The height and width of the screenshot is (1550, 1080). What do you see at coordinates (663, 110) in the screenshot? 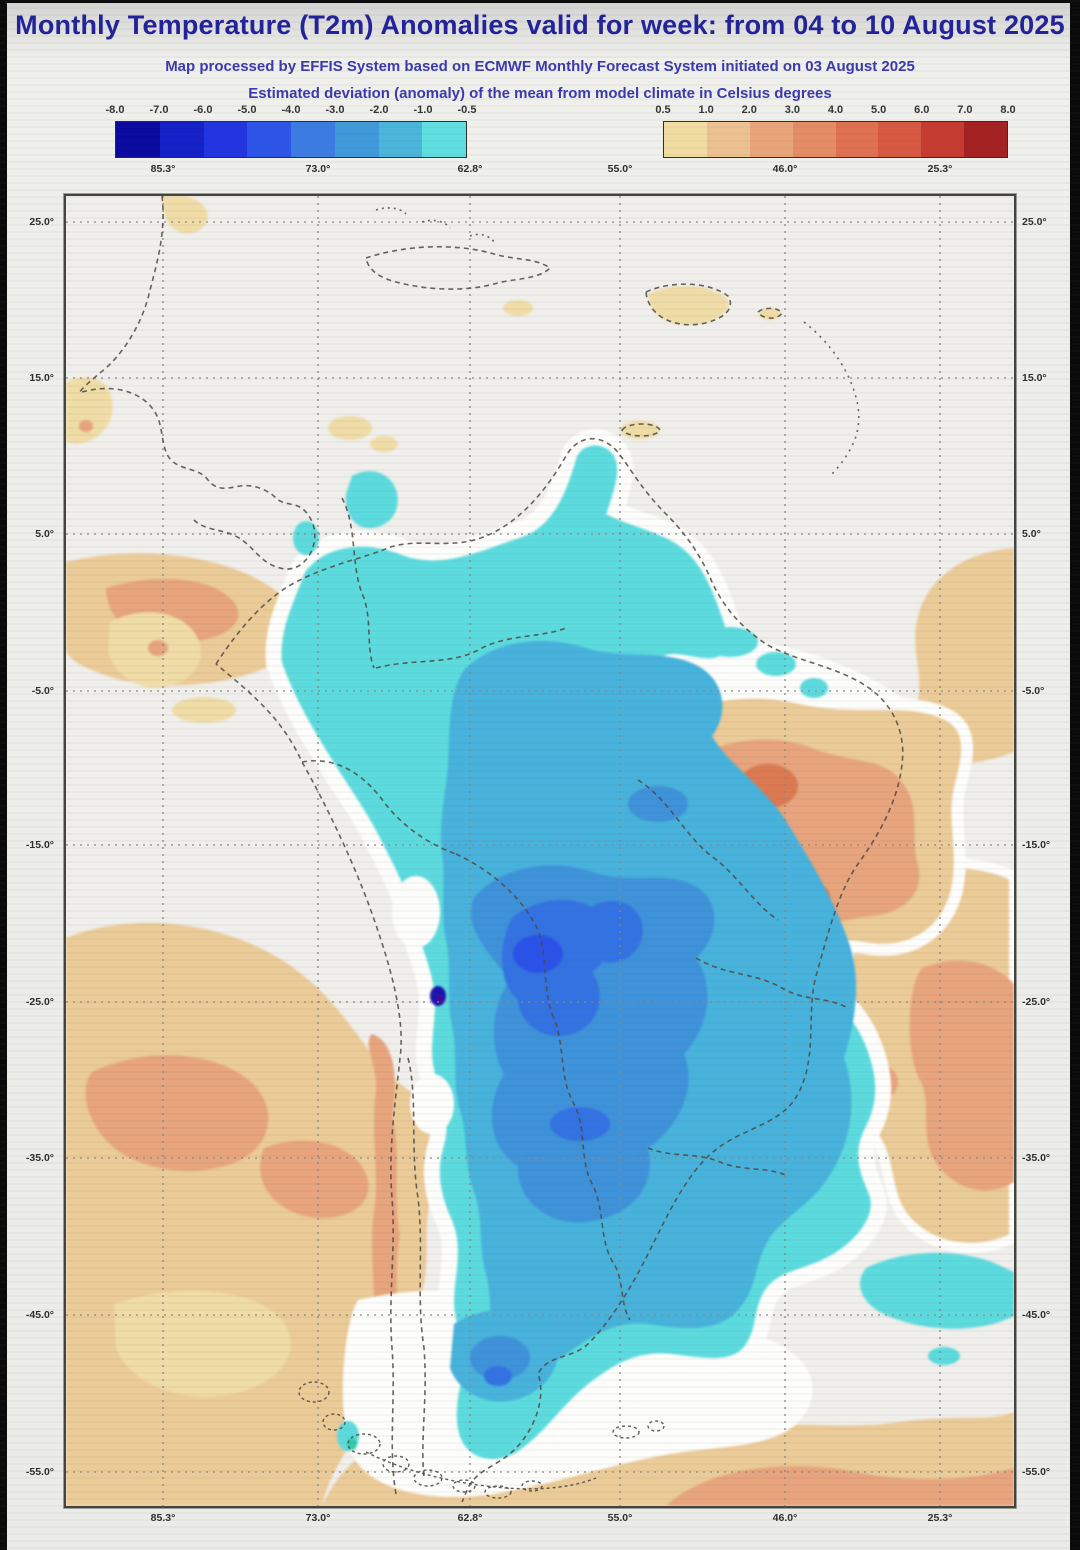
I see `legend-tick-label: 0.5` at bounding box center [663, 110].